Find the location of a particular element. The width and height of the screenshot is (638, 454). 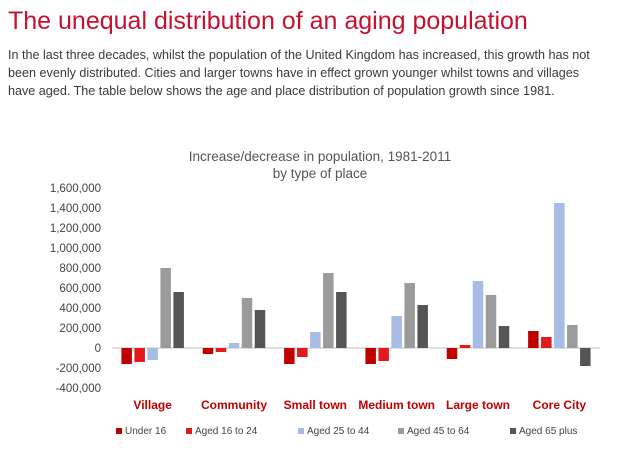

y-tick-label: 600,000 is located at coordinates (80, 289).